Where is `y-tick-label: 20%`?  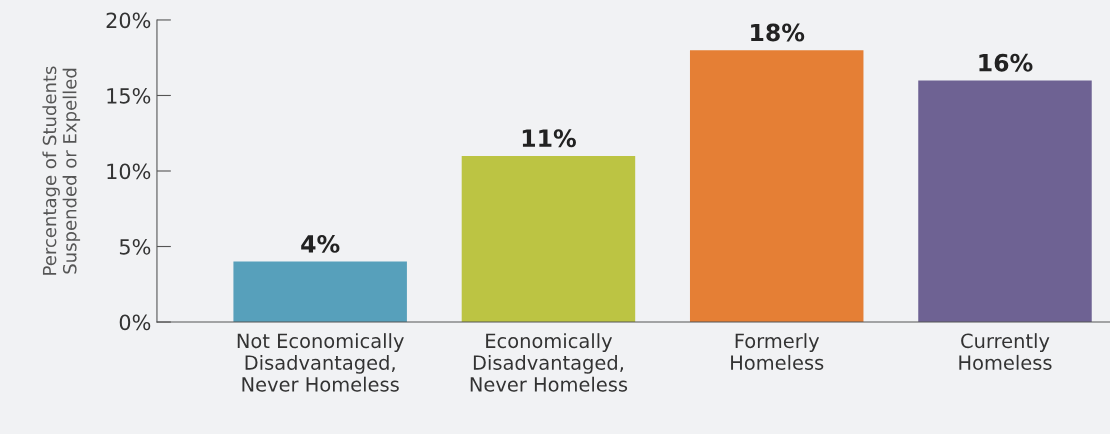
y-tick-label: 20% is located at coordinates (128, 20).